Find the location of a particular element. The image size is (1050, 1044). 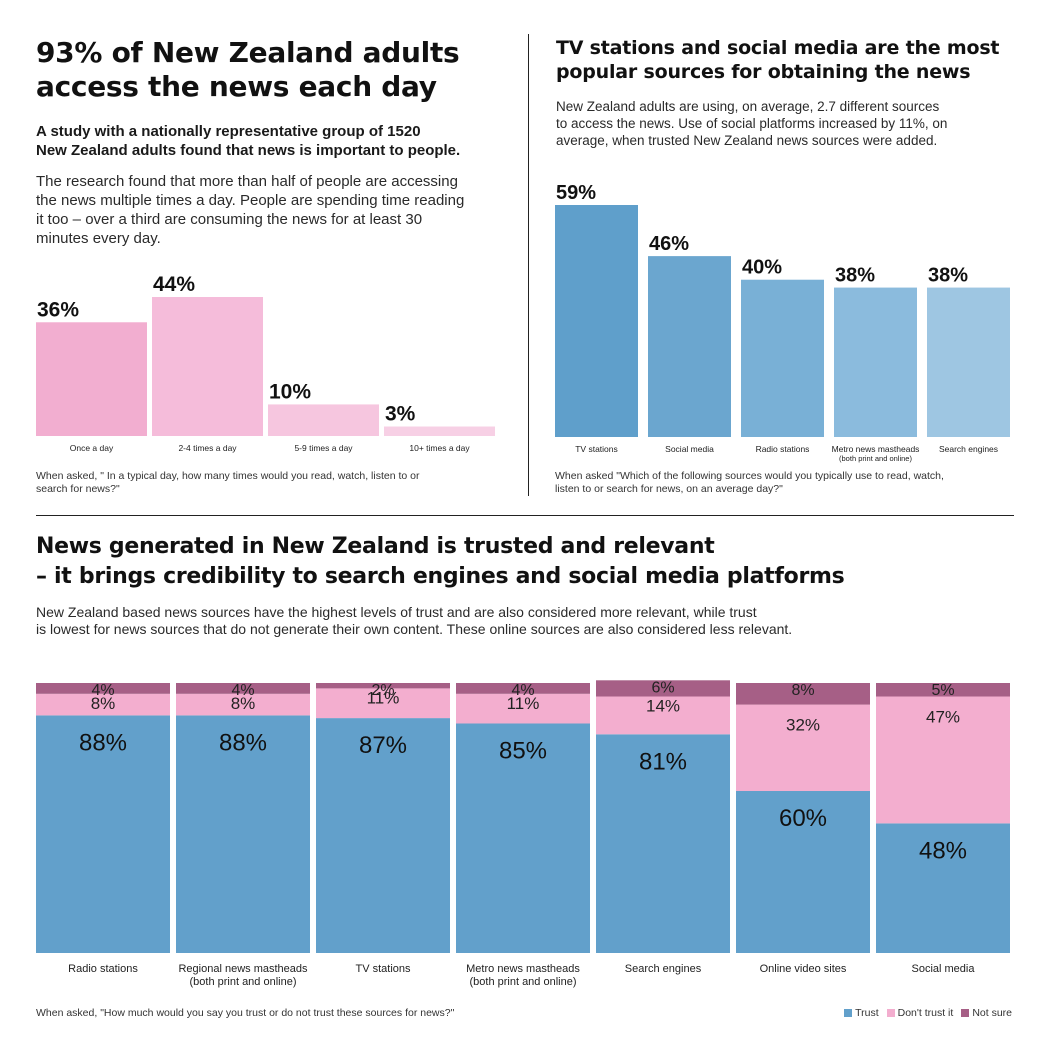

legend-label-trust: Trust is located at coordinates (867, 1013).